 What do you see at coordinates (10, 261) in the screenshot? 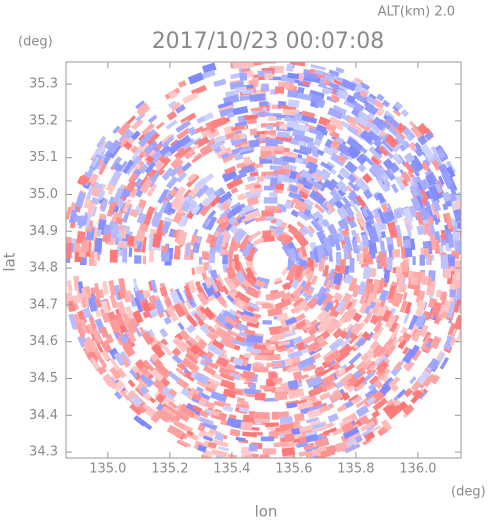
I see `y-axis-label: lat` at bounding box center [10, 261].